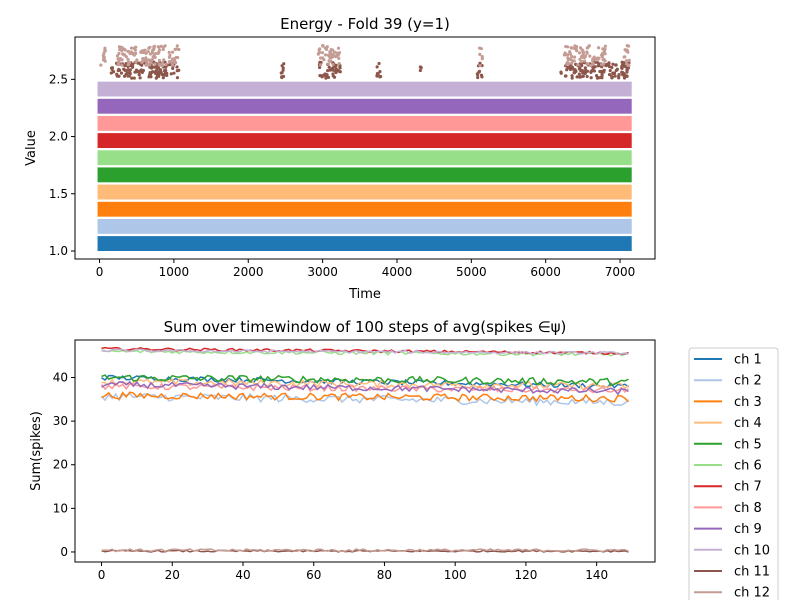 This screenshot has width=800, height=600. I want to click on legend-frame, so click(733, 473).